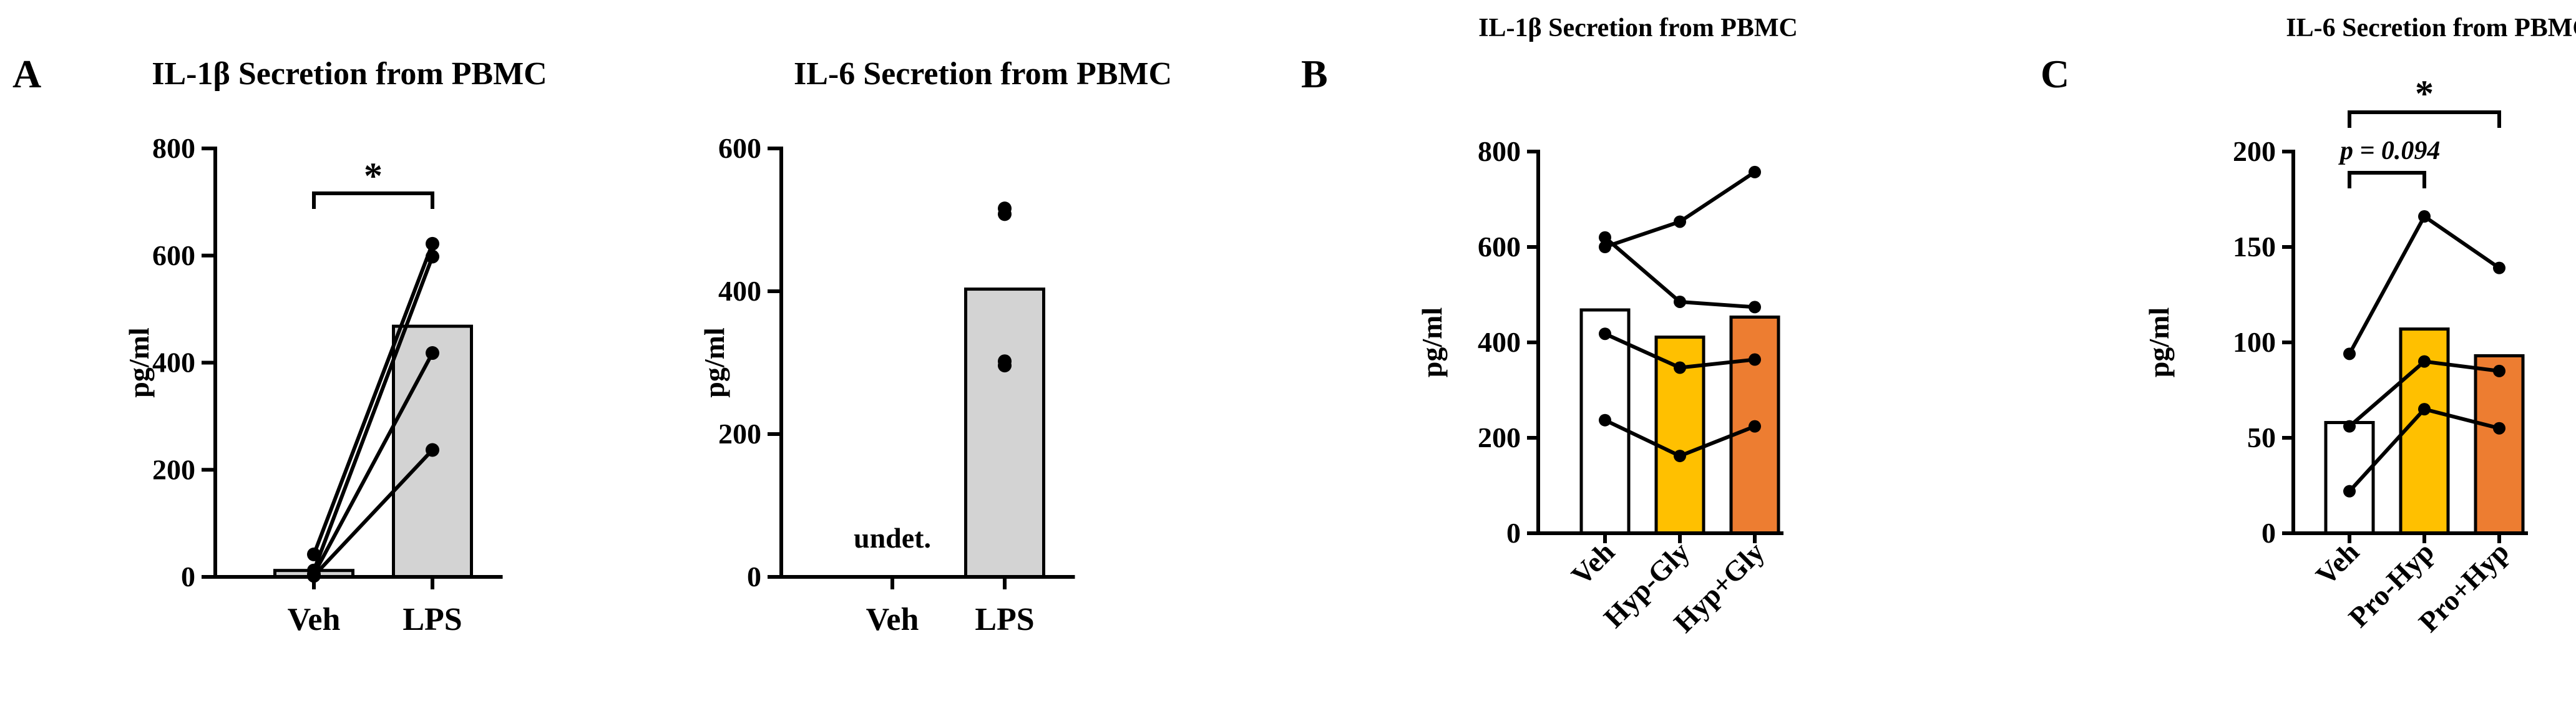 The image size is (2576, 701). What do you see at coordinates (1314, 74) in the screenshot?
I see `panel-label: B` at bounding box center [1314, 74].